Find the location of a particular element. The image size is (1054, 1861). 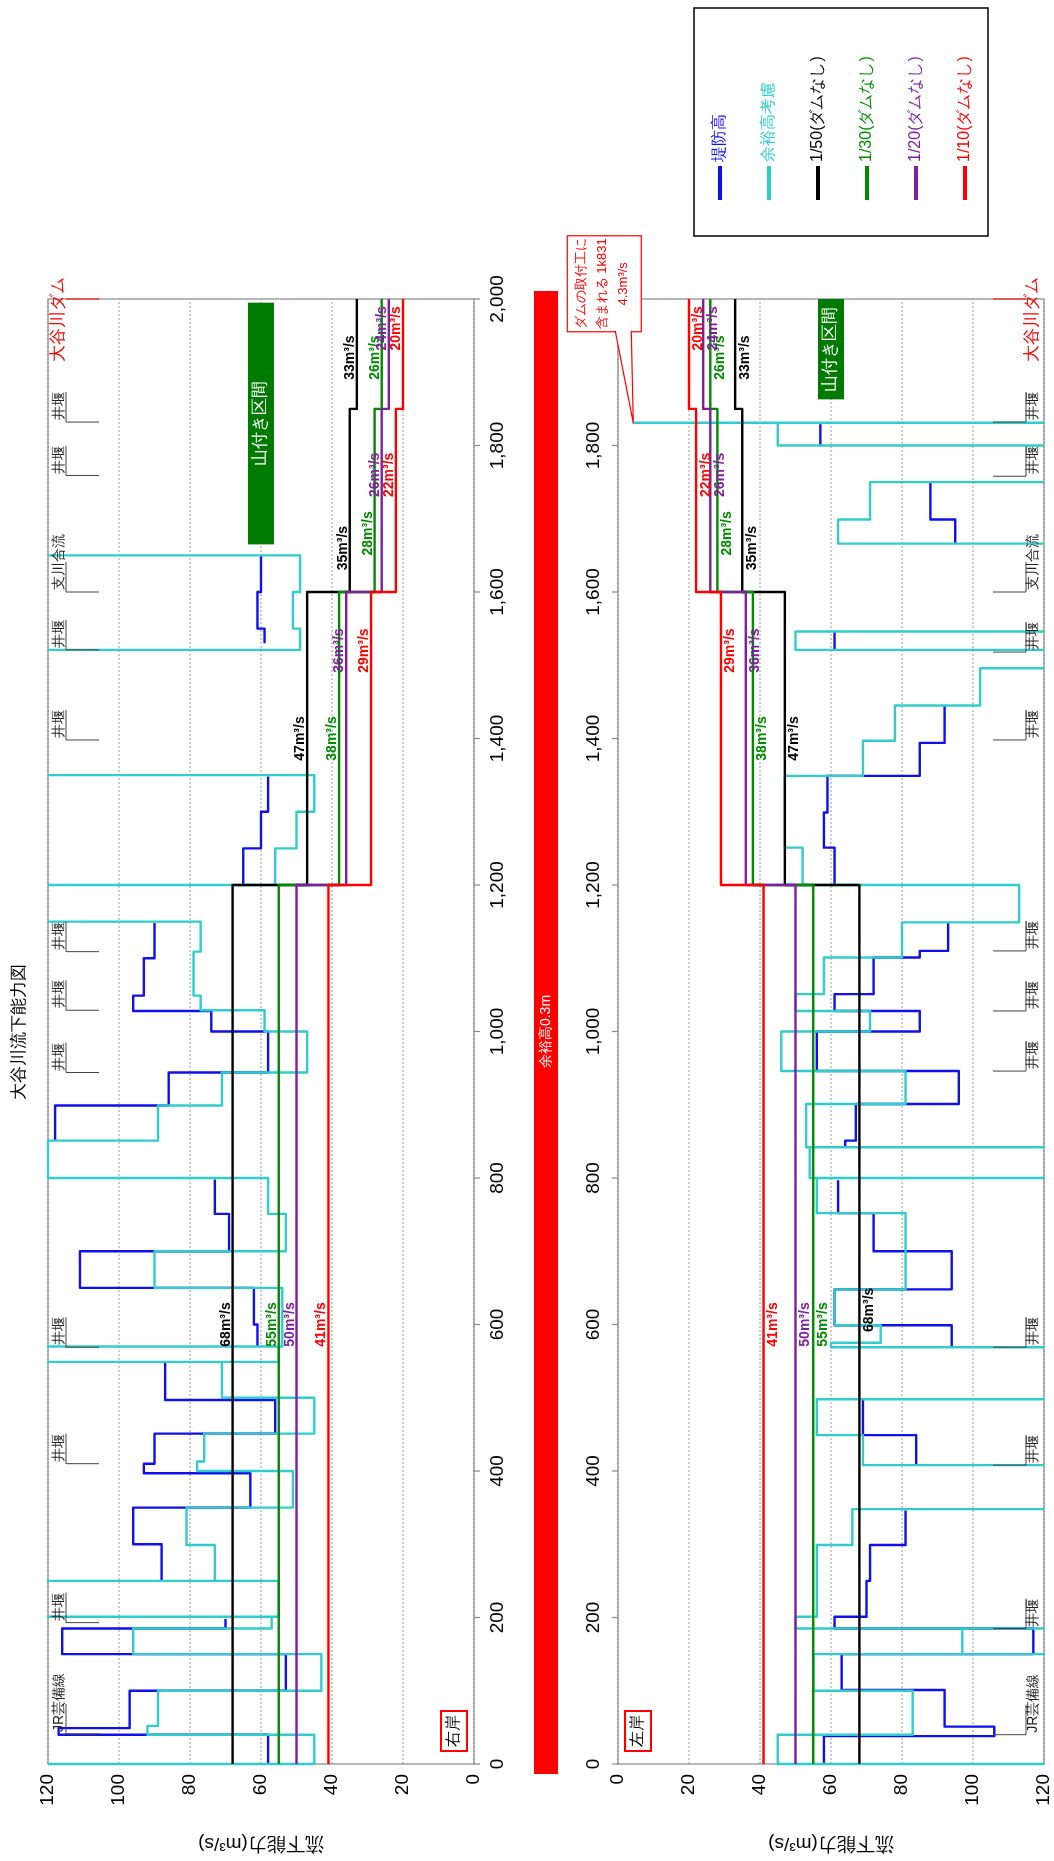

y-tick-label: 2,000 is located at coordinates (497, 299).